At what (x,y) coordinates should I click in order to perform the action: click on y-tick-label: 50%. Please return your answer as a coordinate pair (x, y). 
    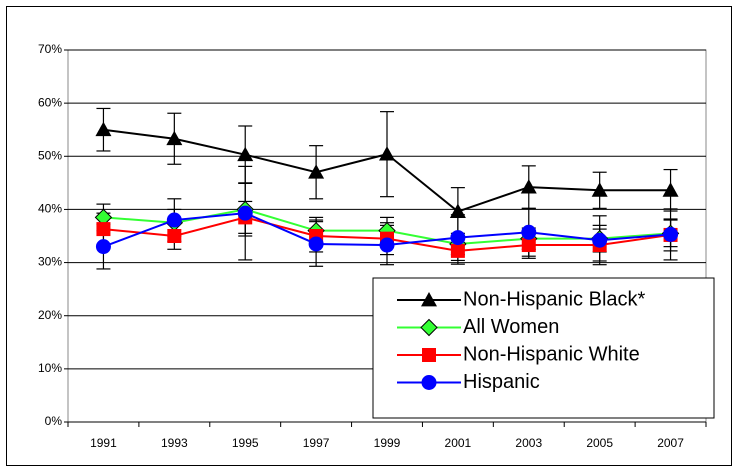
    Looking at the image, I should click on (50, 155).